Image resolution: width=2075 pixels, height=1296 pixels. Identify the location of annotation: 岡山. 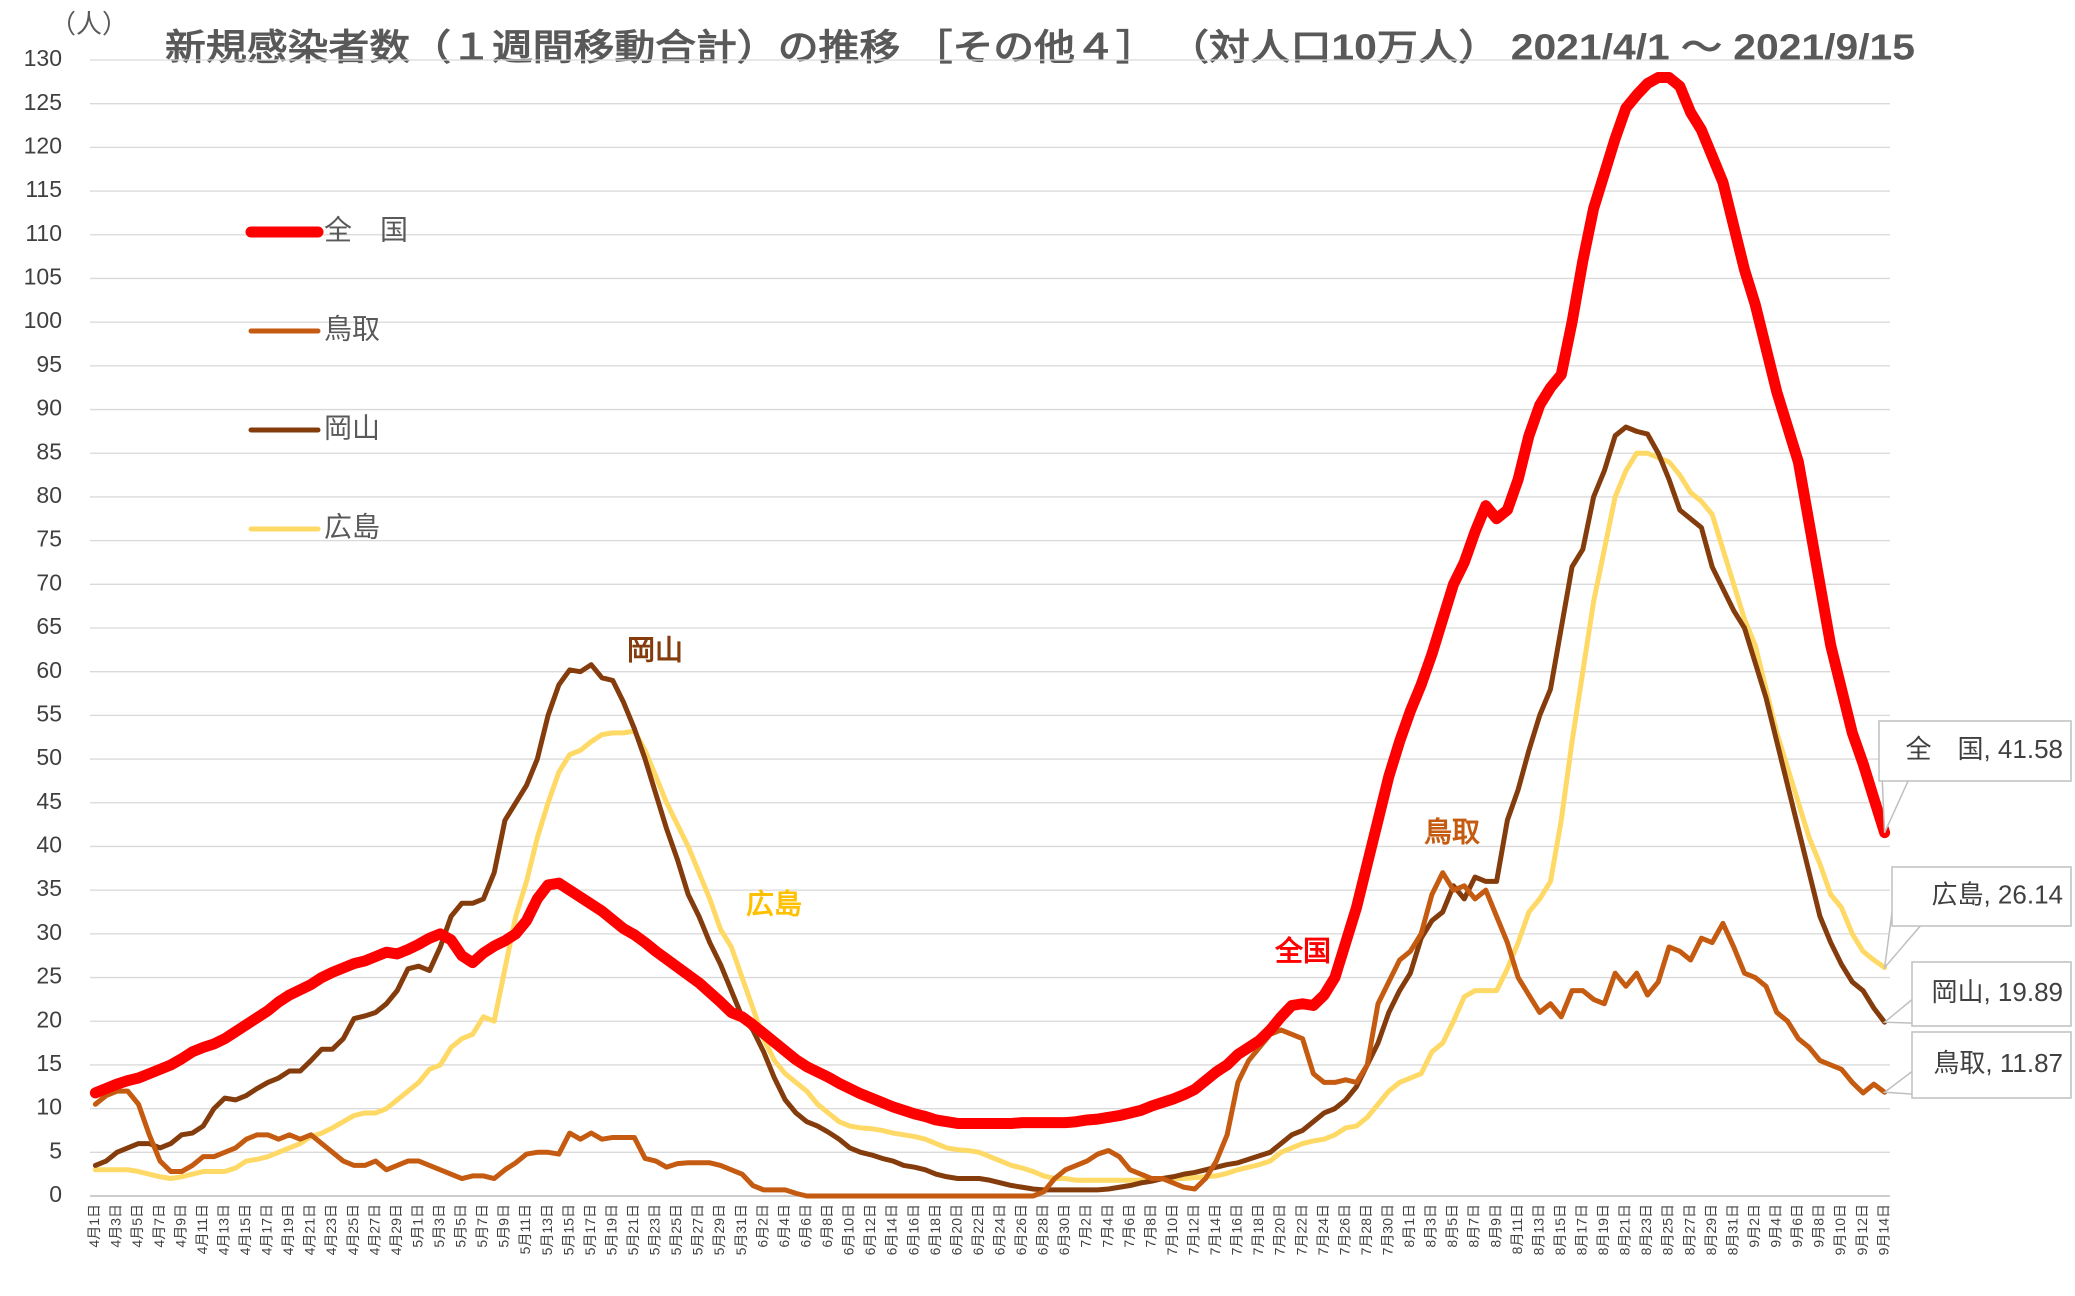
(655, 649).